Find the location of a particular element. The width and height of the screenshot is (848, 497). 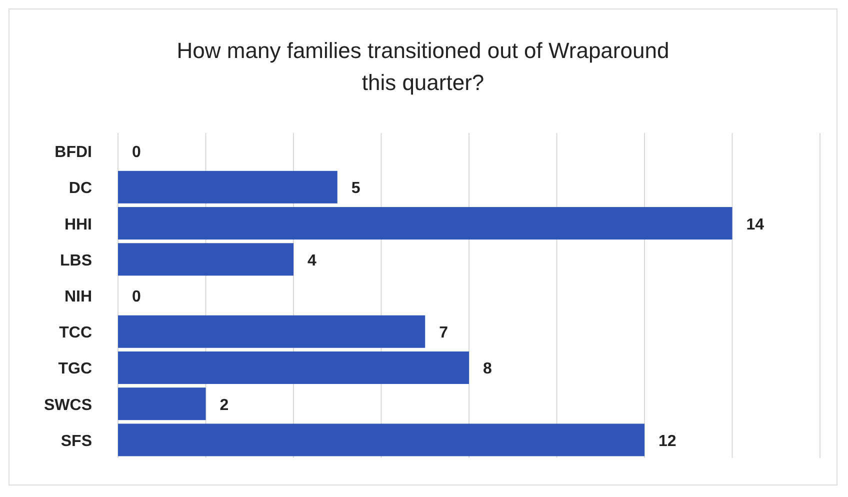

data-label: 7 is located at coordinates (443, 333).